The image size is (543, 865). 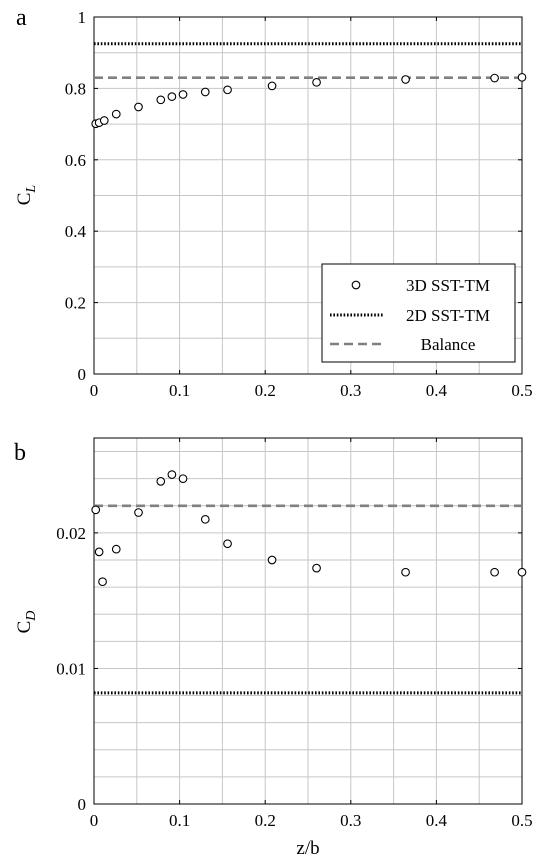 I want to click on legend-entry-label: 3D SST-TM, so click(x=448, y=285).